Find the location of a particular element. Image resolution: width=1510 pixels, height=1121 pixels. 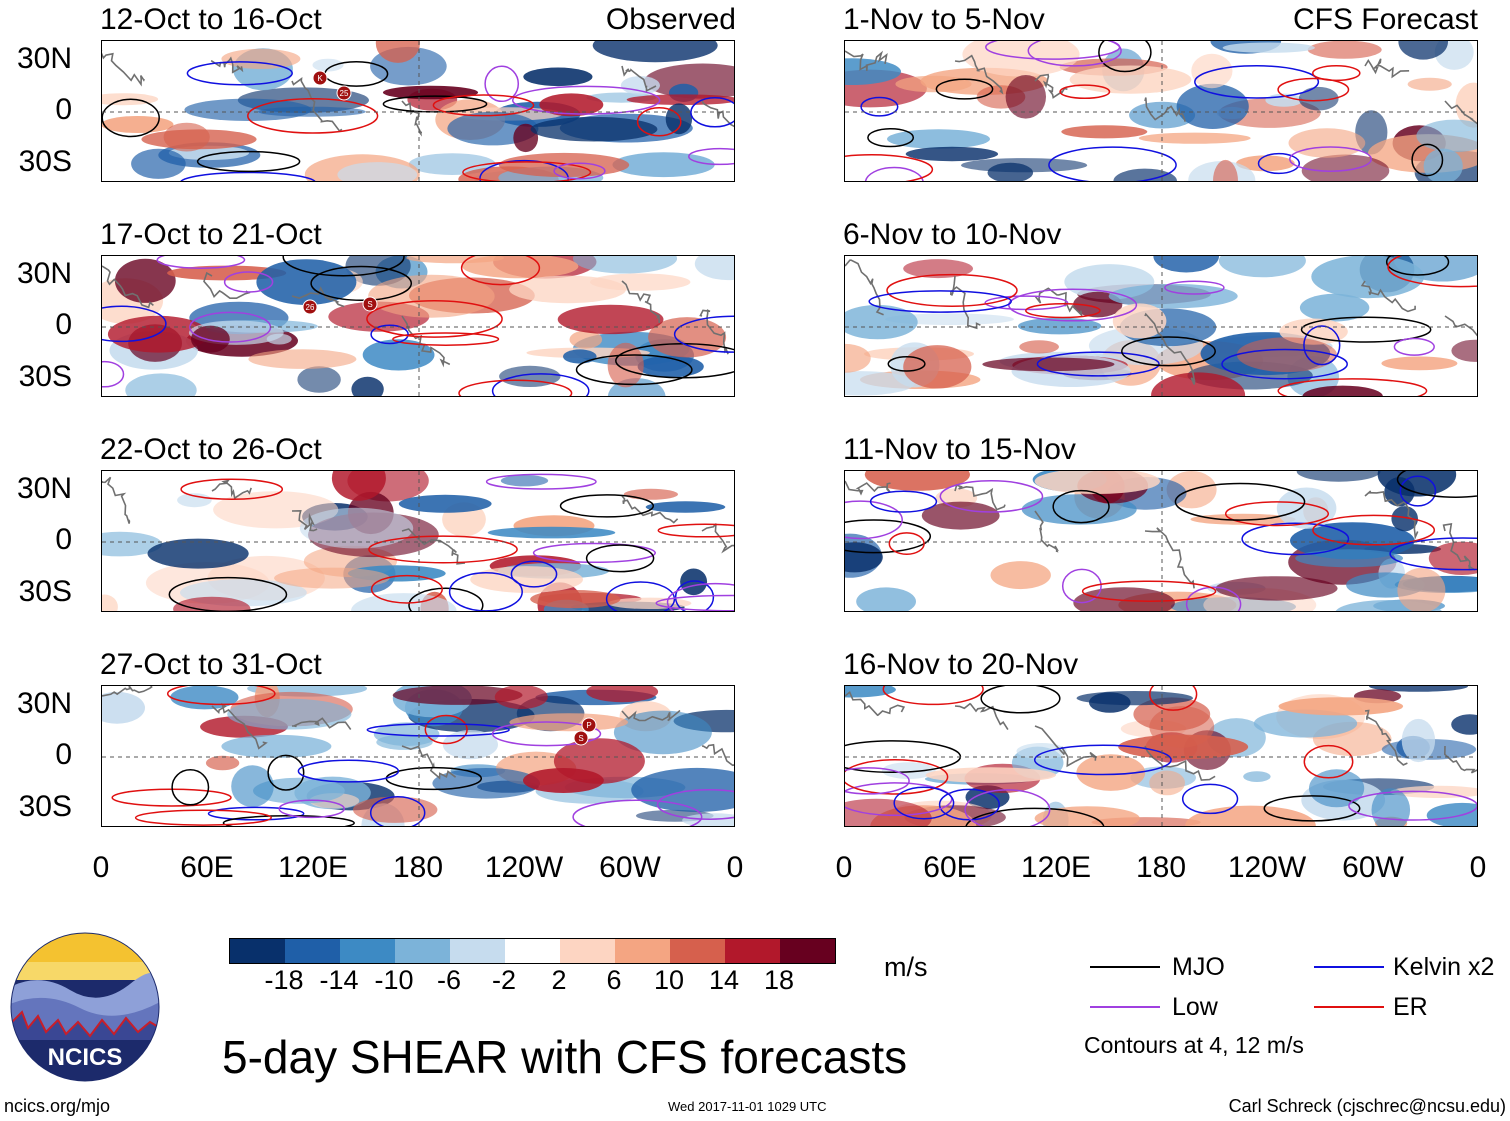

x-tick-label: 120E is located at coordinates (313, 867).